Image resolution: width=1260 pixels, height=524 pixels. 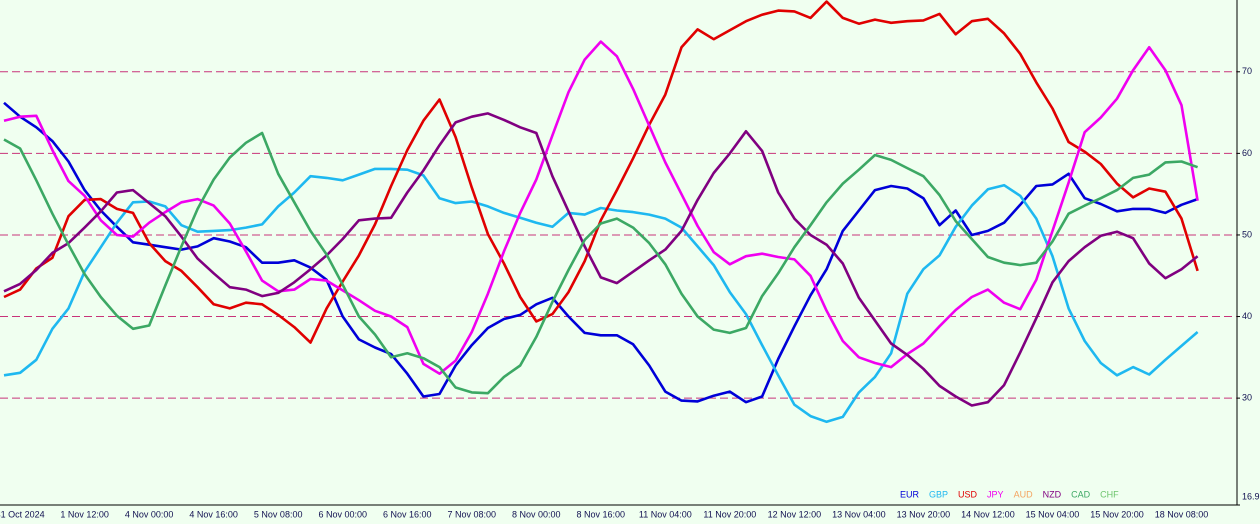 What do you see at coordinates (601, 514) in the screenshot?
I see `x-tick-label: 8 Nov 16:00` at bounding box center [601, 514].